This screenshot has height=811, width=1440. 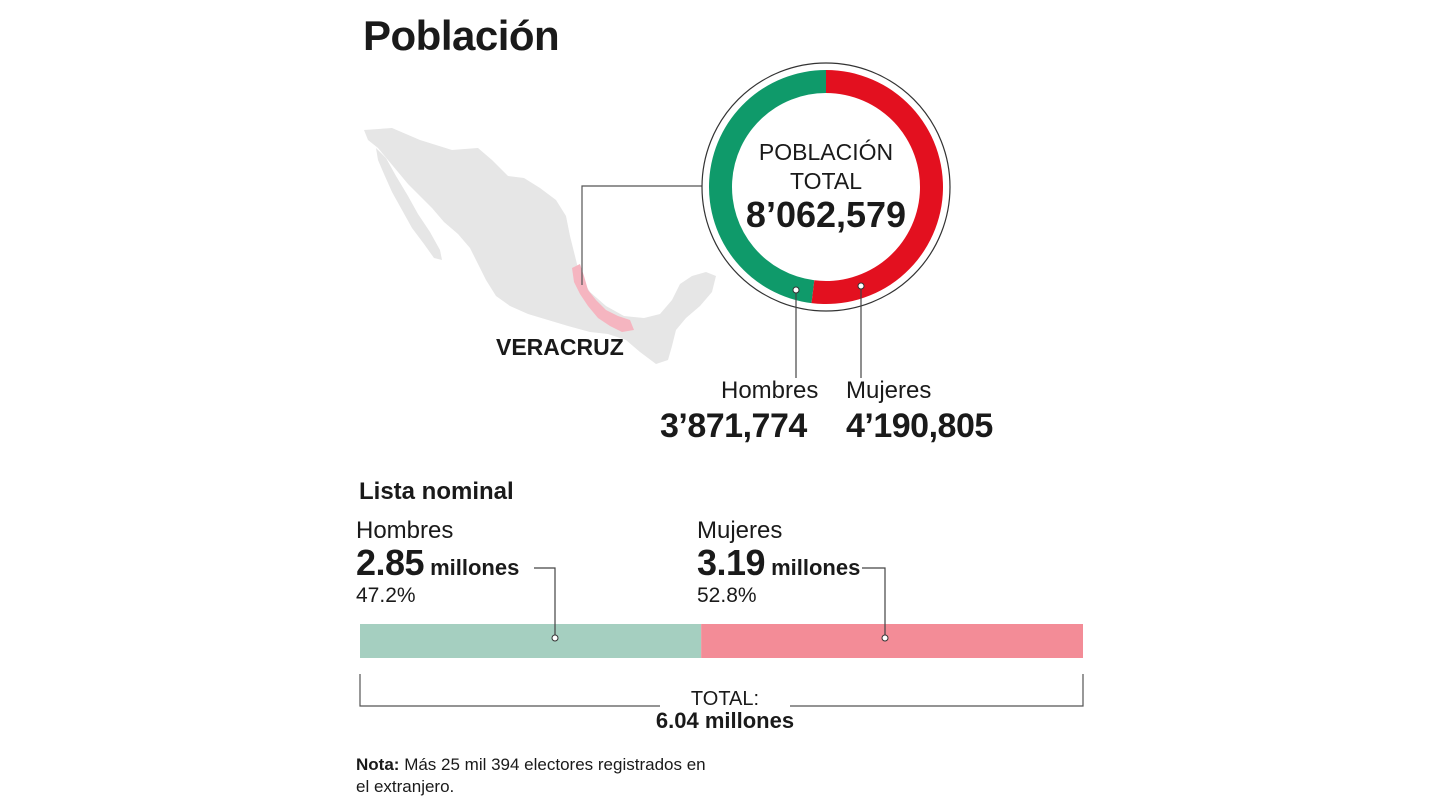 What do you see at coordinates (816, 567) in the screenshot?
I see `bar-mujeres-unit: millones` at bounding box center [816, 567].